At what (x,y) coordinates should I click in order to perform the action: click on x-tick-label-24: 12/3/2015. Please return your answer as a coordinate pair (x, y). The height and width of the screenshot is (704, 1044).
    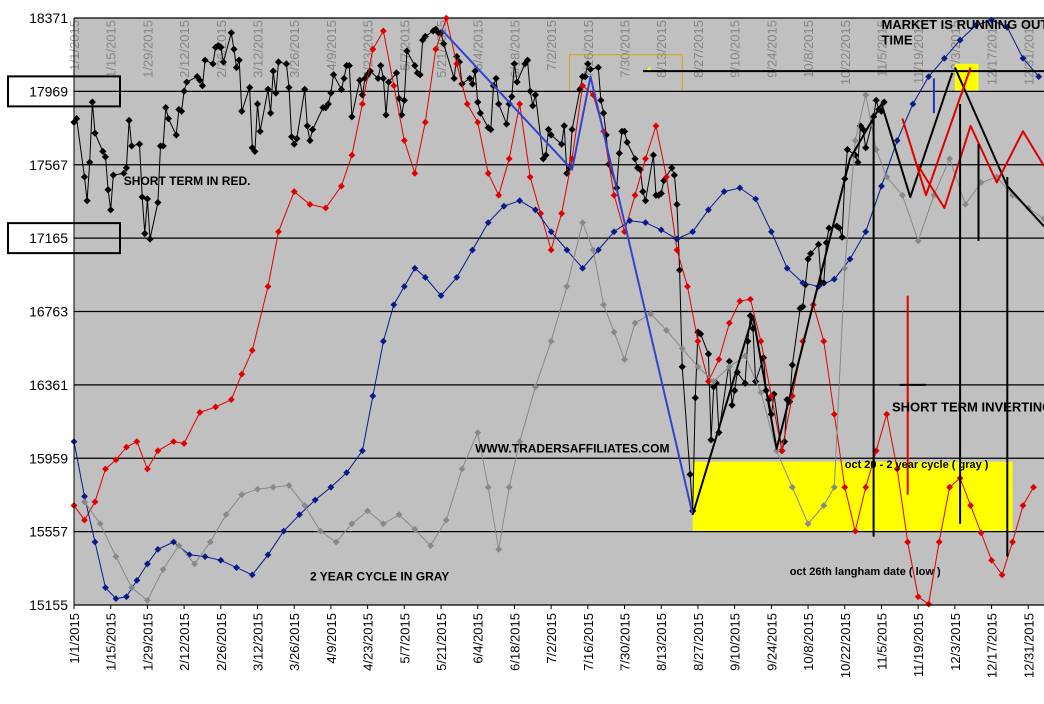
    Looking at the image, I should click on (955, 642).